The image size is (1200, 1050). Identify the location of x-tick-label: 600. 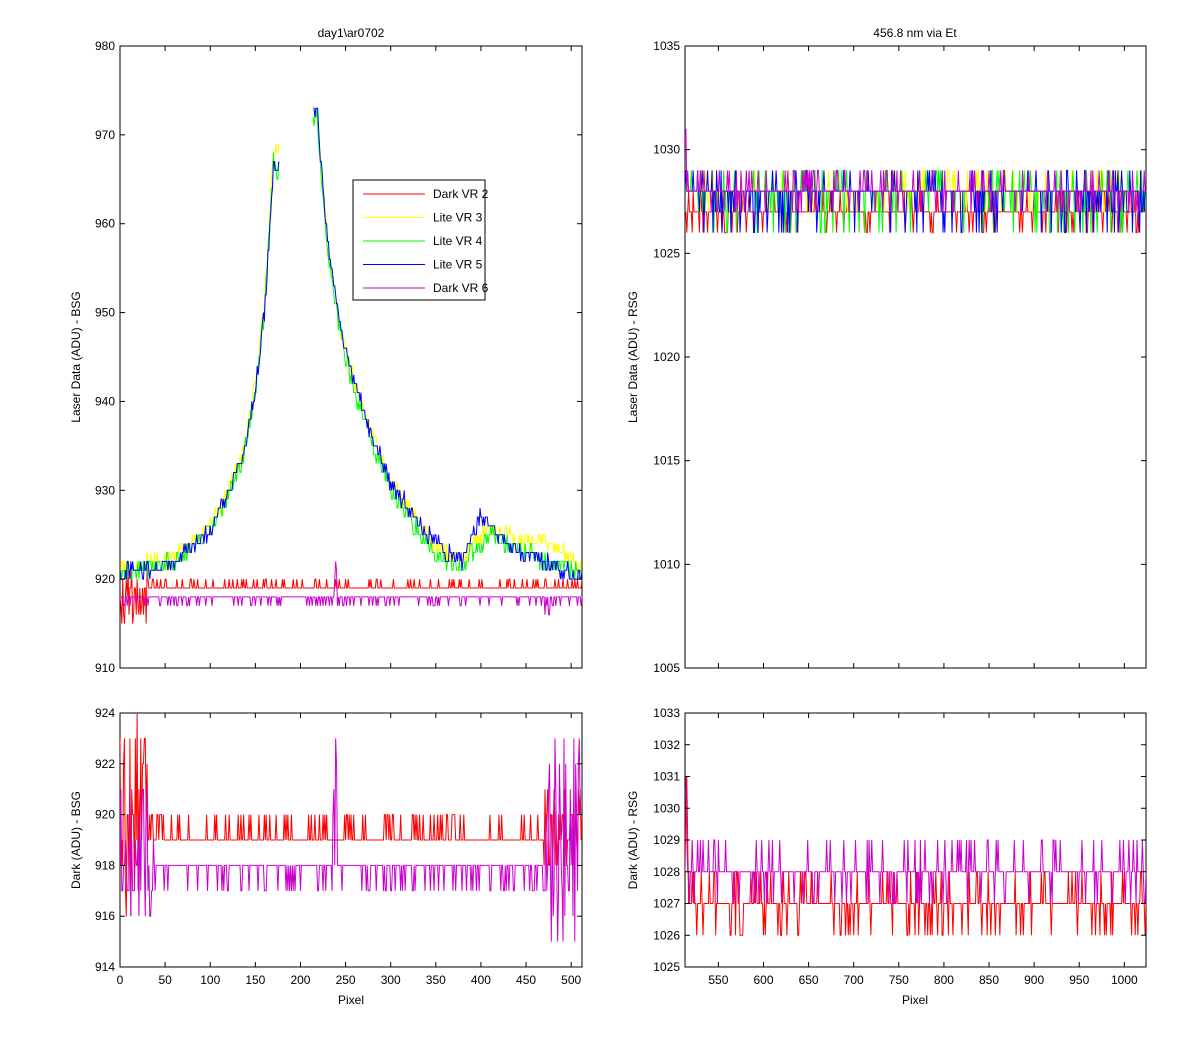
(763, 980).